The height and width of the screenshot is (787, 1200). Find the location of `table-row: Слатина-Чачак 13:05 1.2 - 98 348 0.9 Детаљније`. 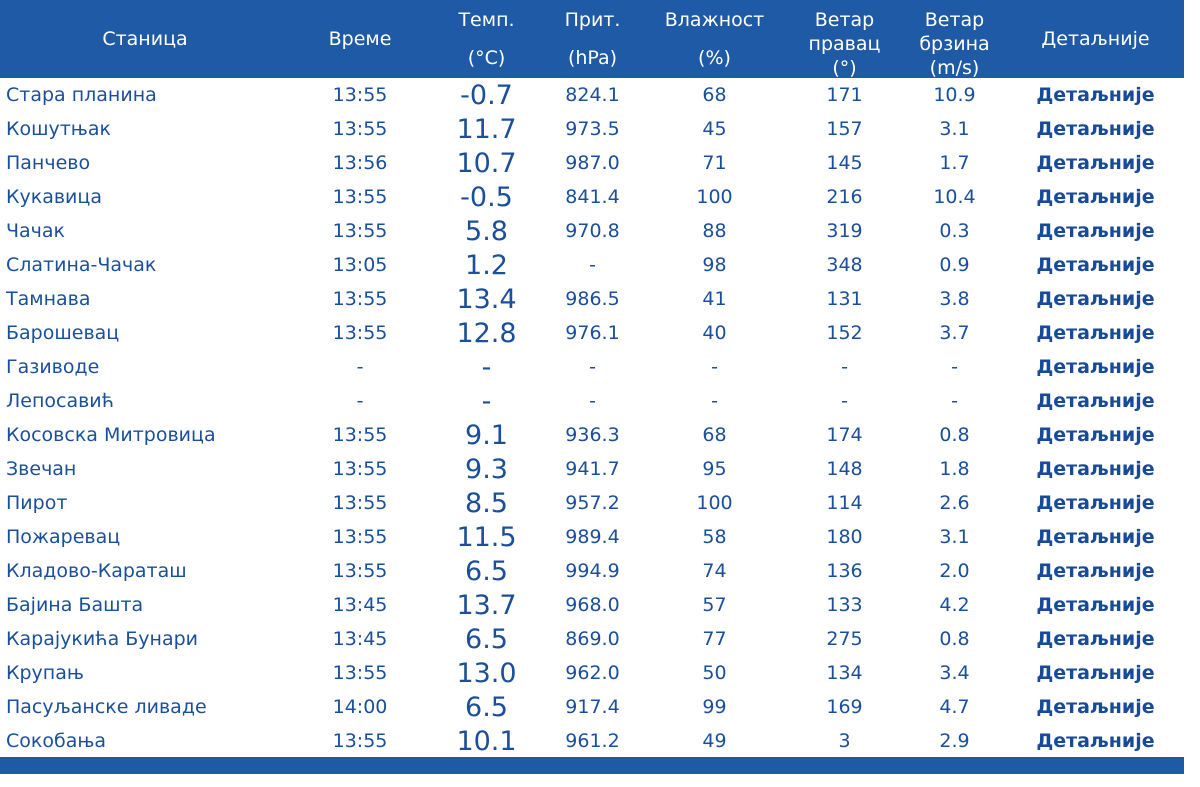

table-row: Слатина-Чачак 13:05 1.2 - 98 348 0.9 Детаљније is located at coordinates (592, 265).